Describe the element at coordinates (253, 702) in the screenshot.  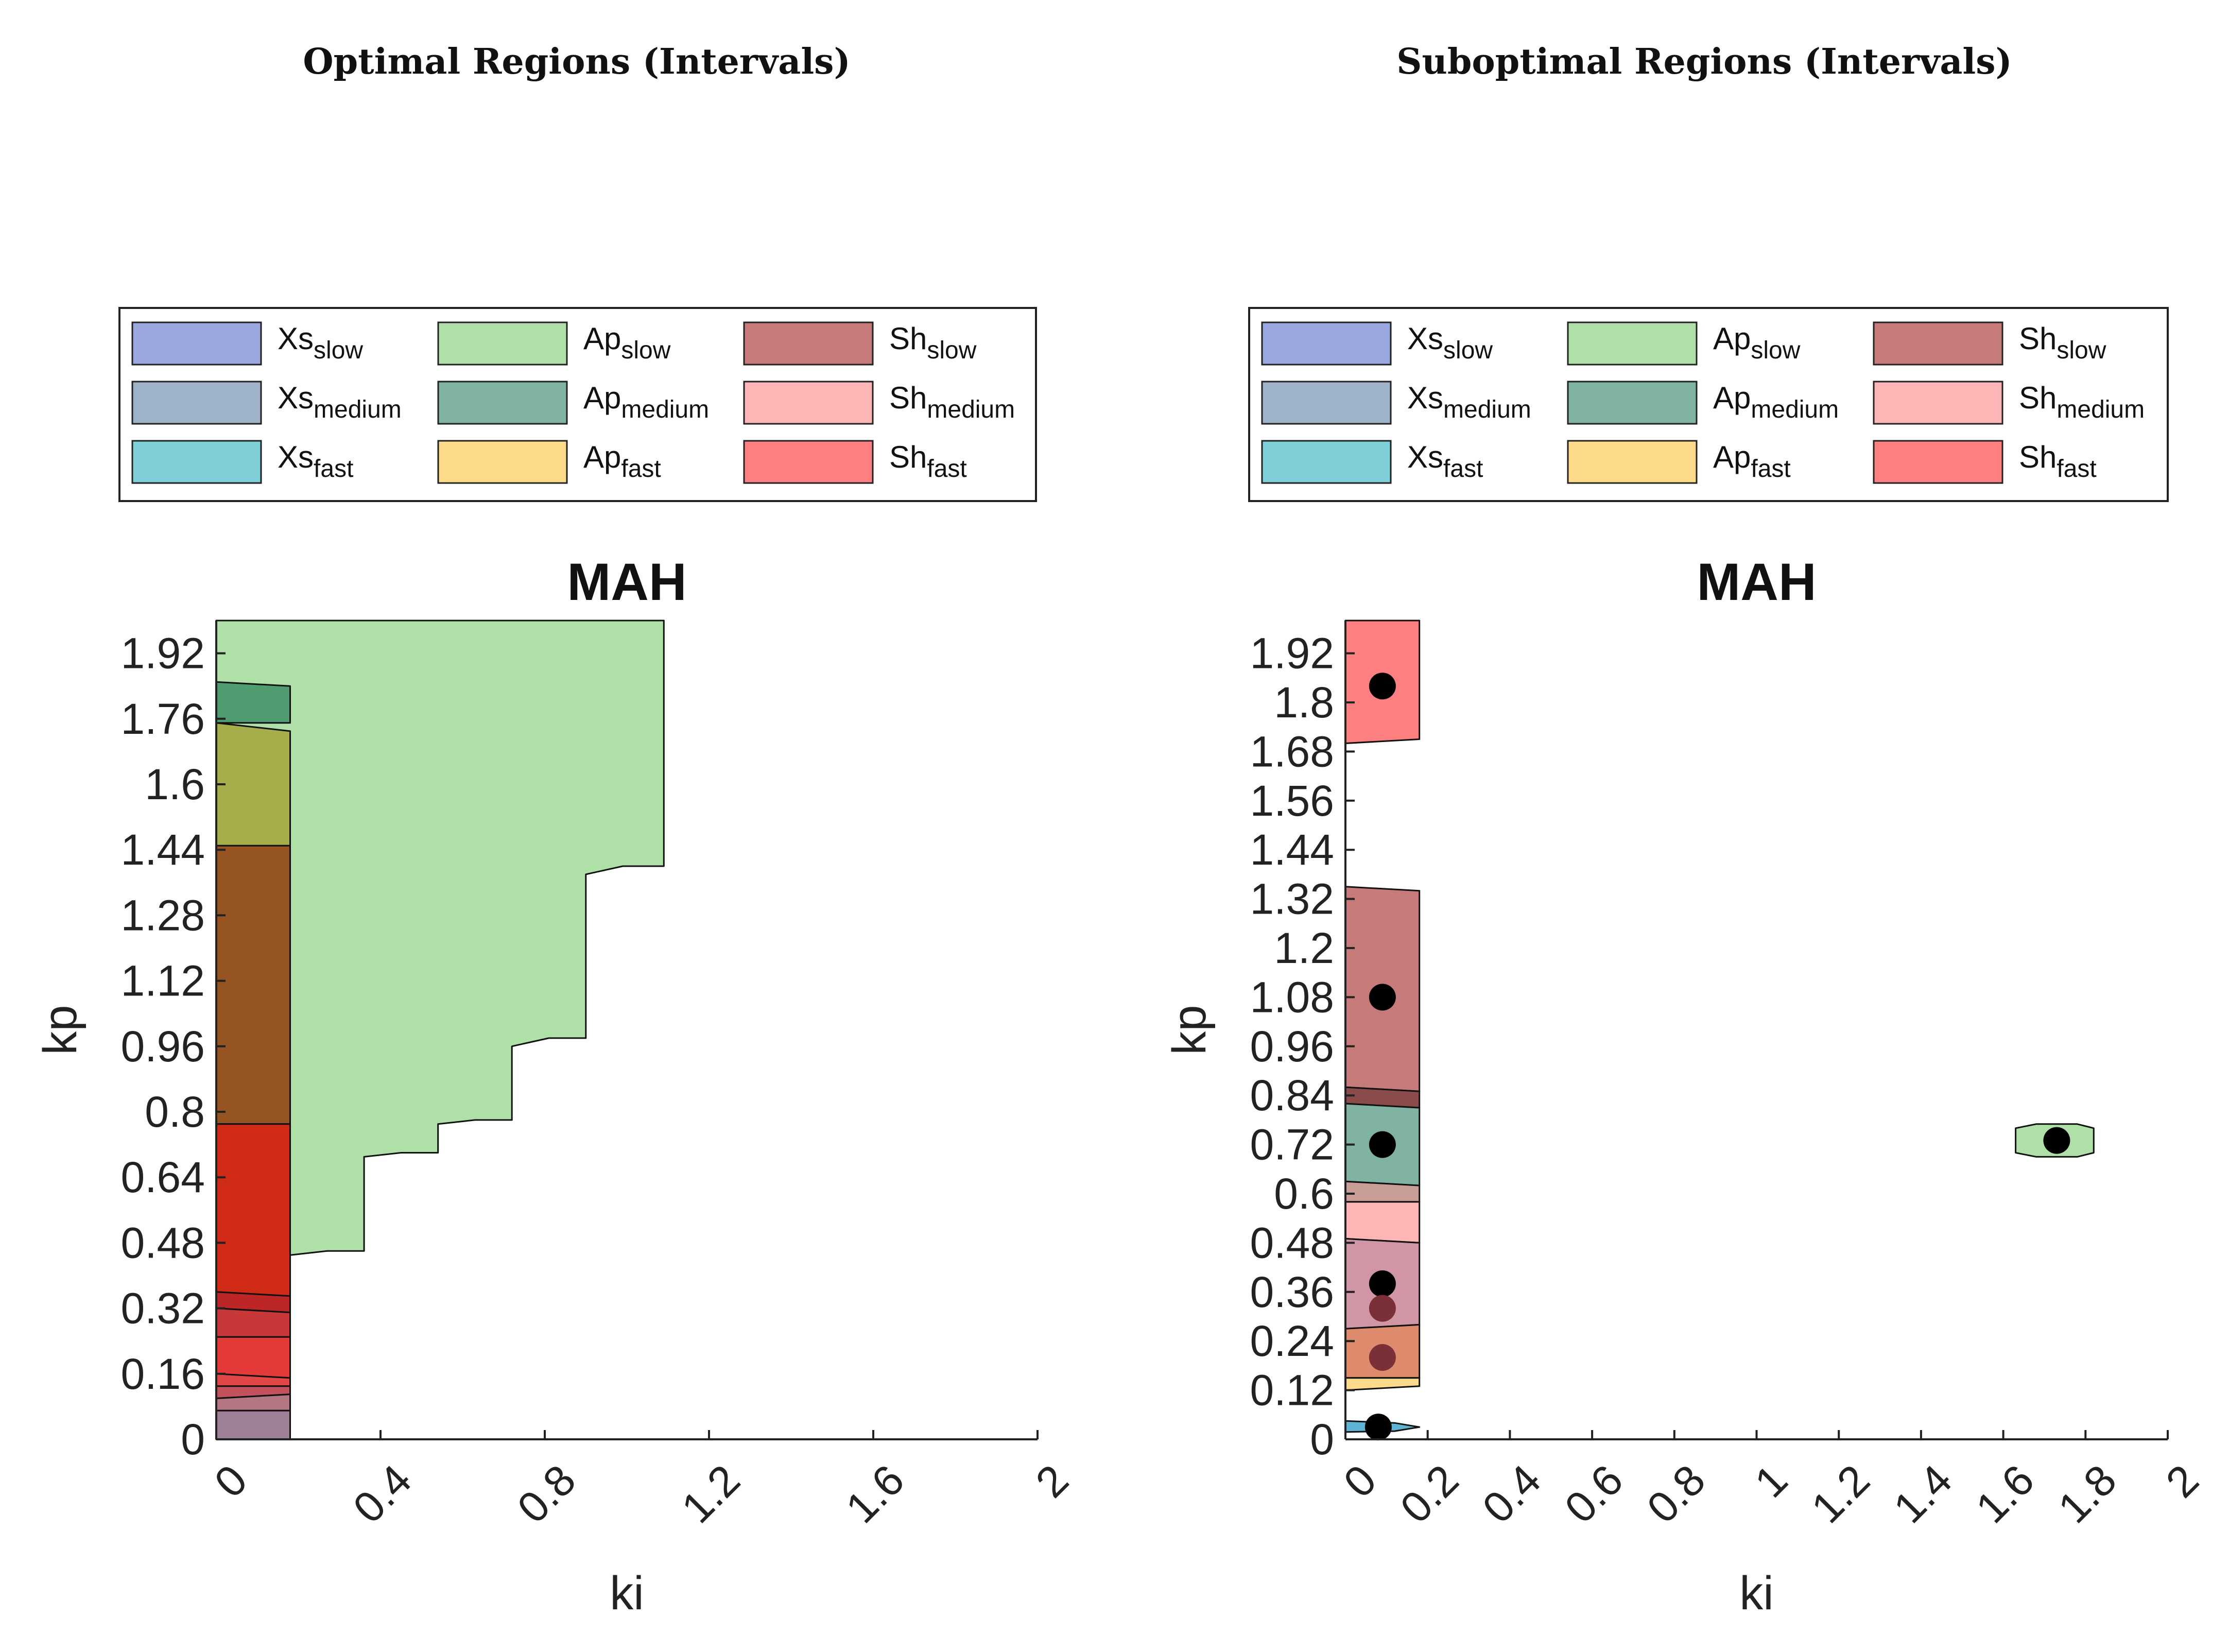
I see `region-ap-medium` at that location.